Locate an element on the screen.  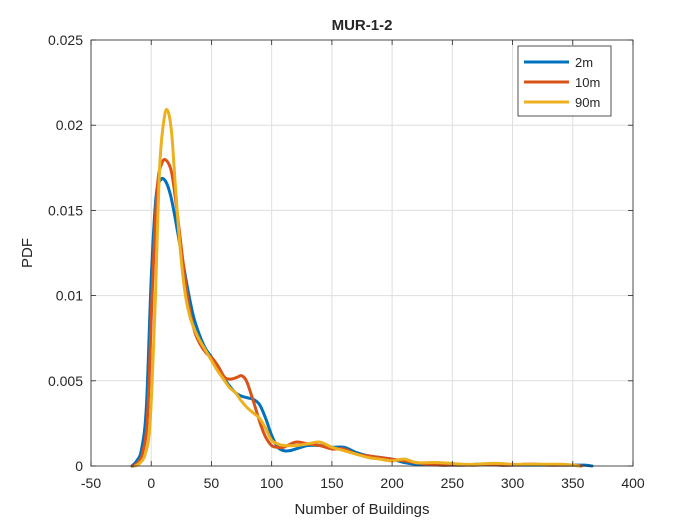
x-tick-label: 250 is located at coordinates (453, 483).